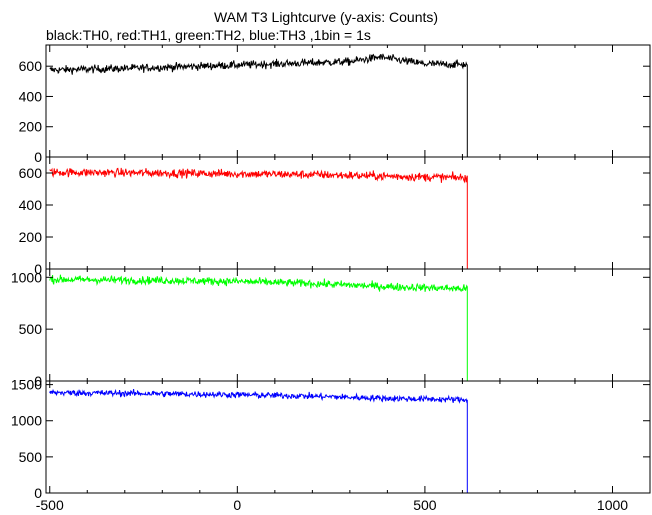 This screenshot has width=652, height=515. I want to click on x-tick-label: 1000, so click(612, 505).